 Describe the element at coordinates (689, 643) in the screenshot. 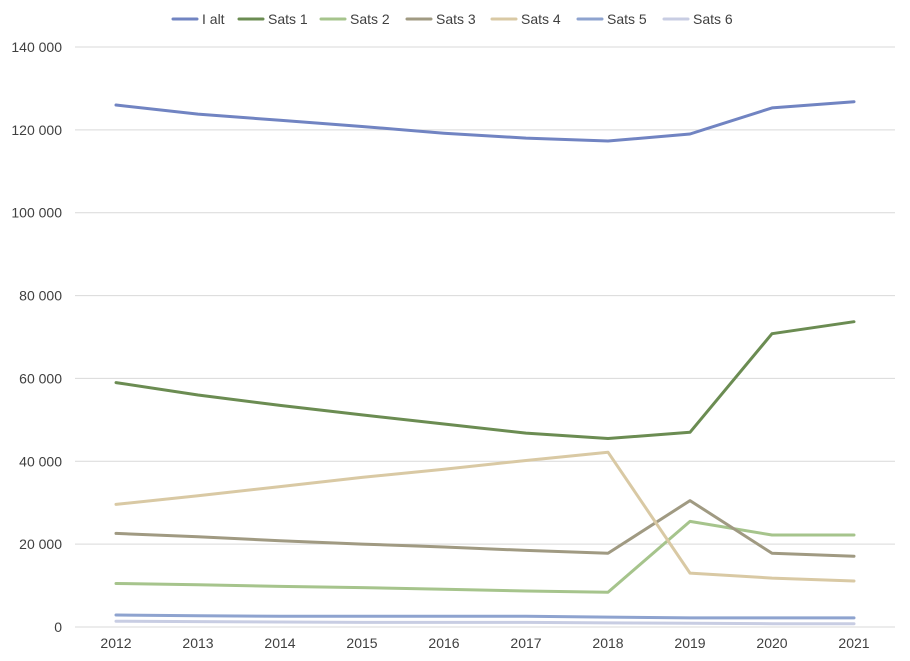

I see `x-tick-label: 2019` at that location.